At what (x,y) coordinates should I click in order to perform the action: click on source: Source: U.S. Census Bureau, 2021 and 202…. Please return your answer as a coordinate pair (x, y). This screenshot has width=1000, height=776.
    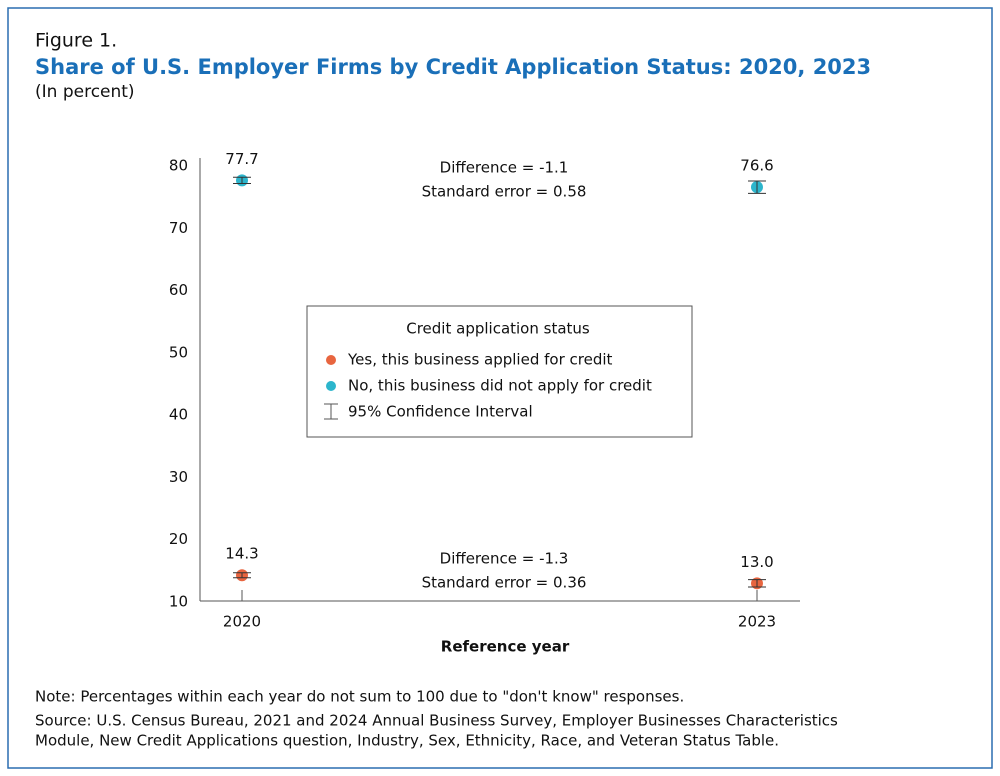
    Looking at the image, I should click on (436, 721).